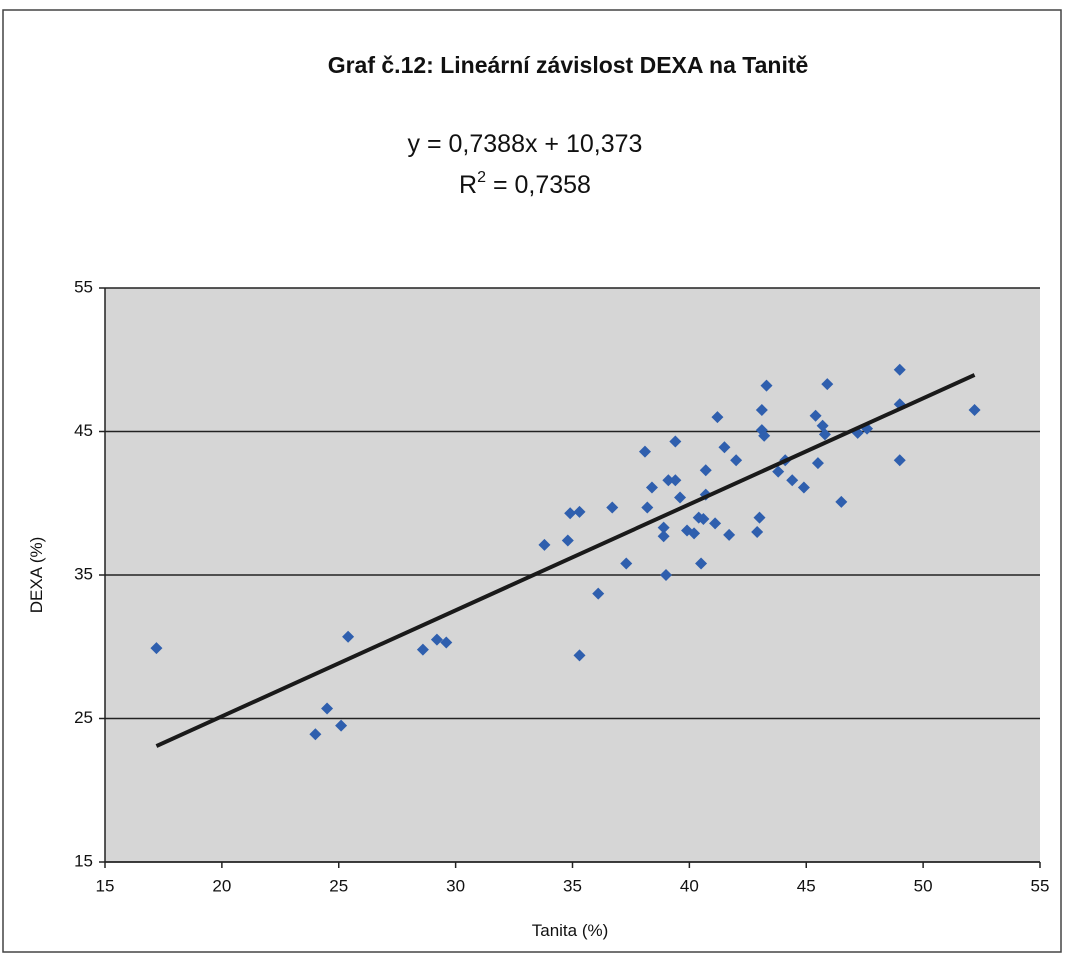 The width and height of the screenshot is (1078, 966). Describe the element at coordinates (455, 885) in the screenshot. I see `x-tick-label: 30` at that location.